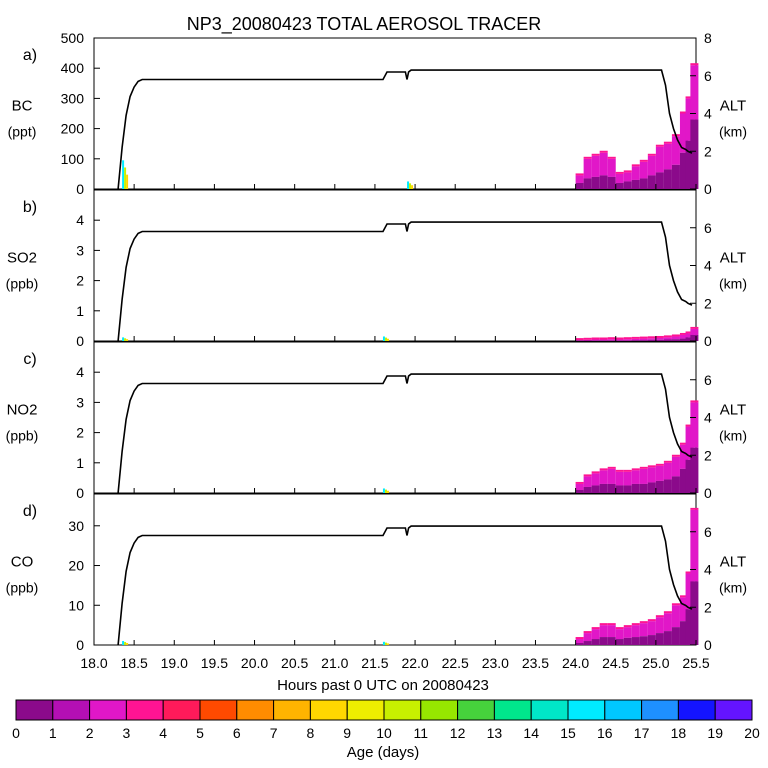 Image resolution: width=768 pixels, height=768 pixels. Describe the element at coordinates (414, 663) in the screenshot. I see `x-tick-label: 22.0` at that location.